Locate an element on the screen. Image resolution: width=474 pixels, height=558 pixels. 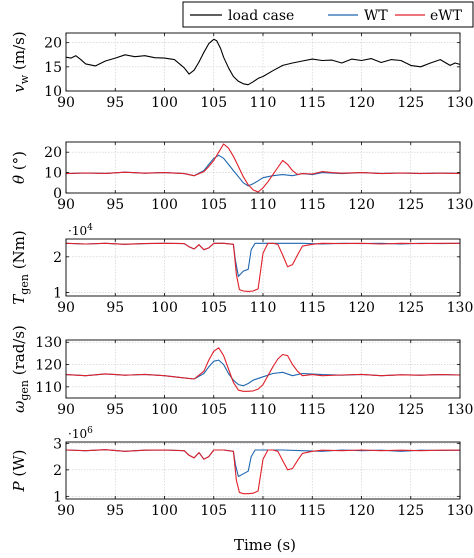
y-tick-label-1: 15 is located at coordinates (53, 68).